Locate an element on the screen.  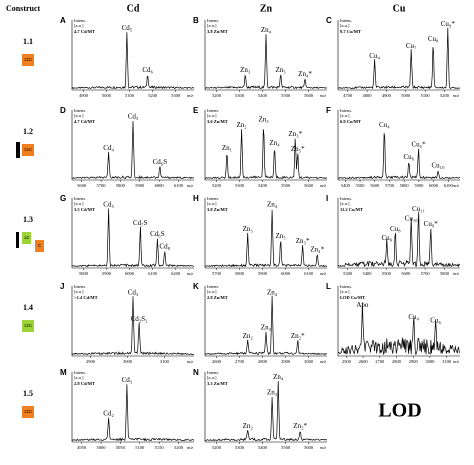
construct-label: 1.4 is located at coordinates (28, 307).